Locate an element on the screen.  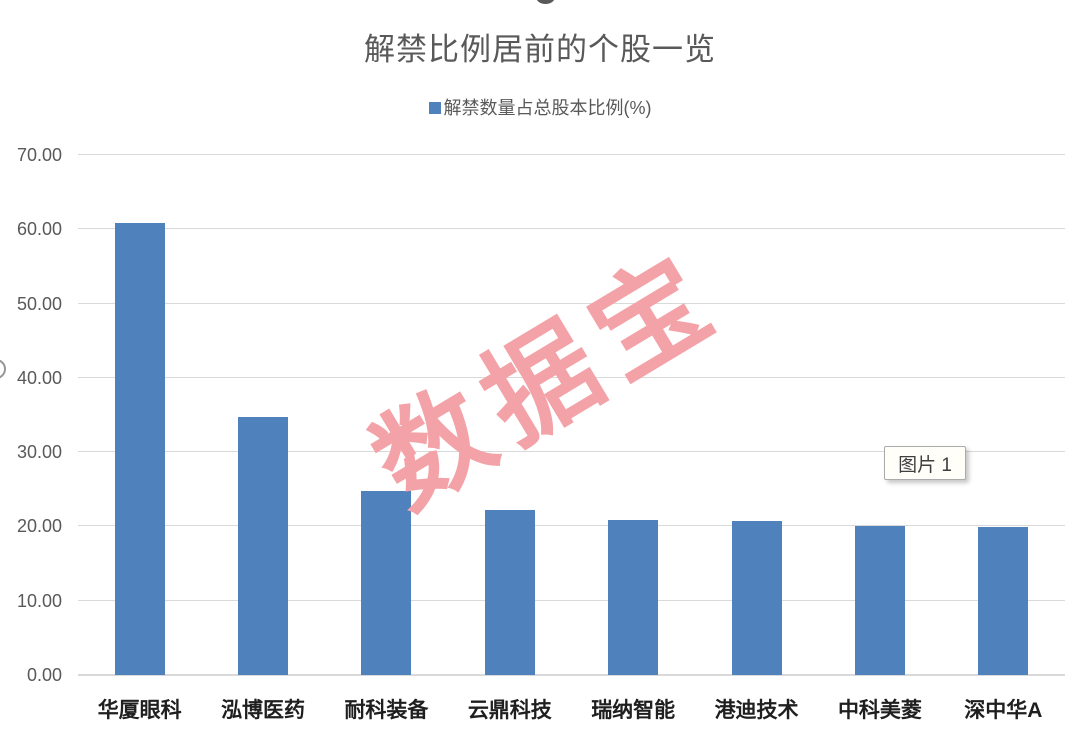
legend: 解禁数量占总股本比例(%) is located at coordinates (540, 107).